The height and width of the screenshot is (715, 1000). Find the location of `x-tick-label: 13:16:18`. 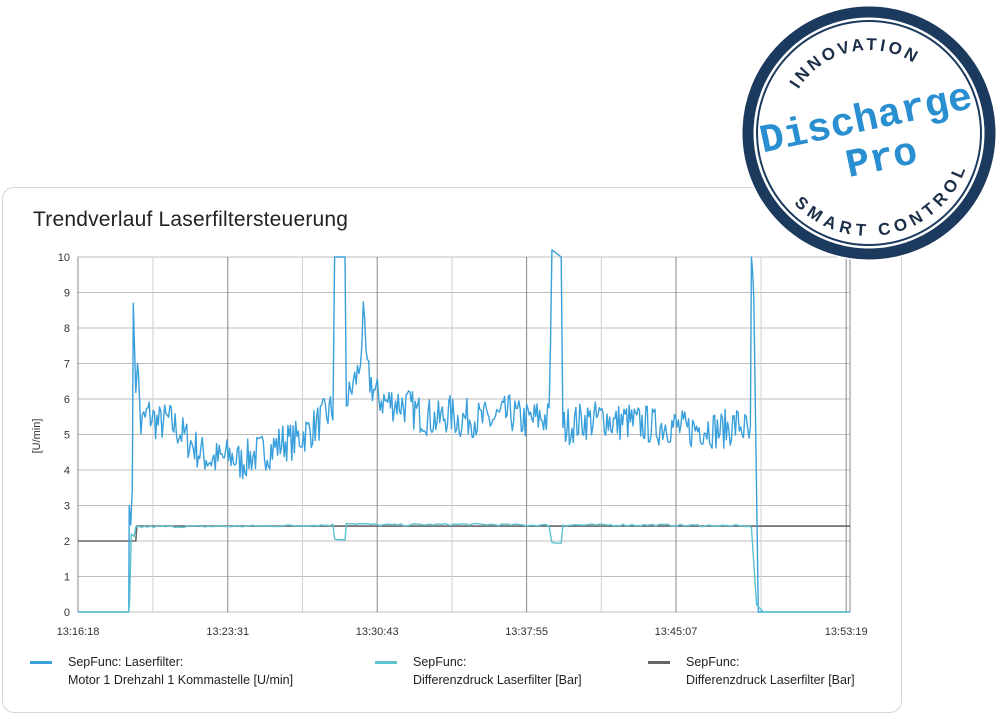

x-tick-label: 13:16:18 is located at coordinates (78, 632).